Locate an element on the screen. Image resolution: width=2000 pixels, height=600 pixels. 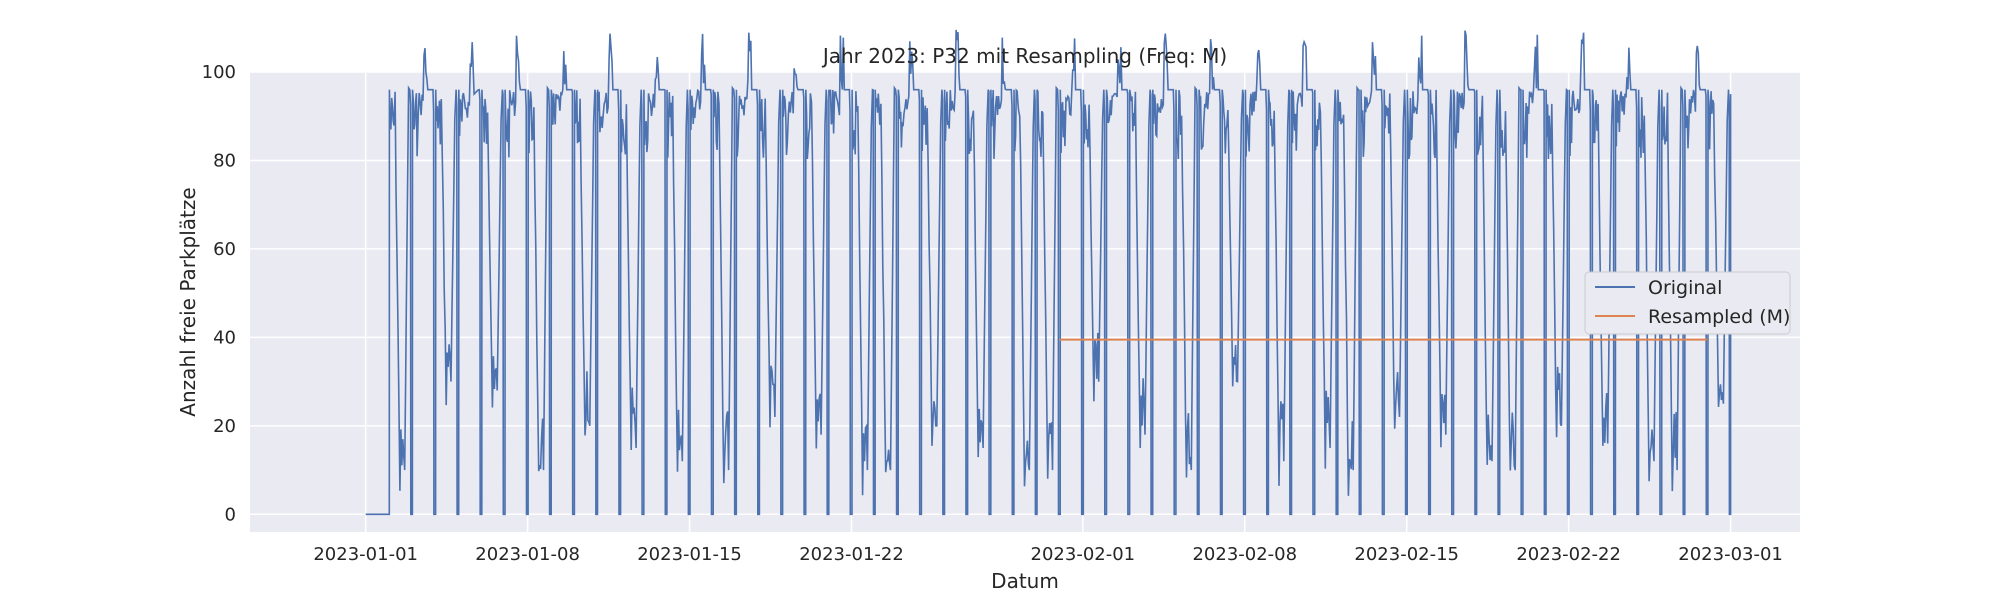
y-tick-label: 80 is located at coordinates (224, 160).